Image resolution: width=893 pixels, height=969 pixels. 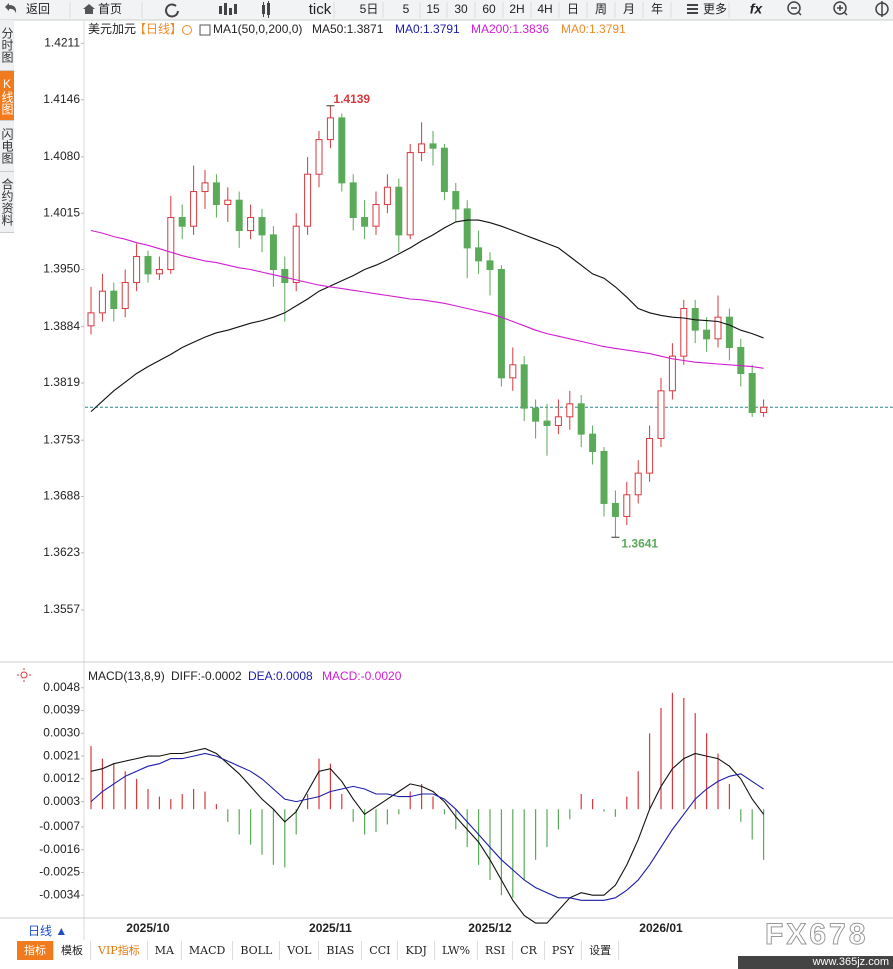 What do you see at coordinates (629, 9) in the screenshot?
I see `toolbar-button: 月` at bounding box center [629, 9].